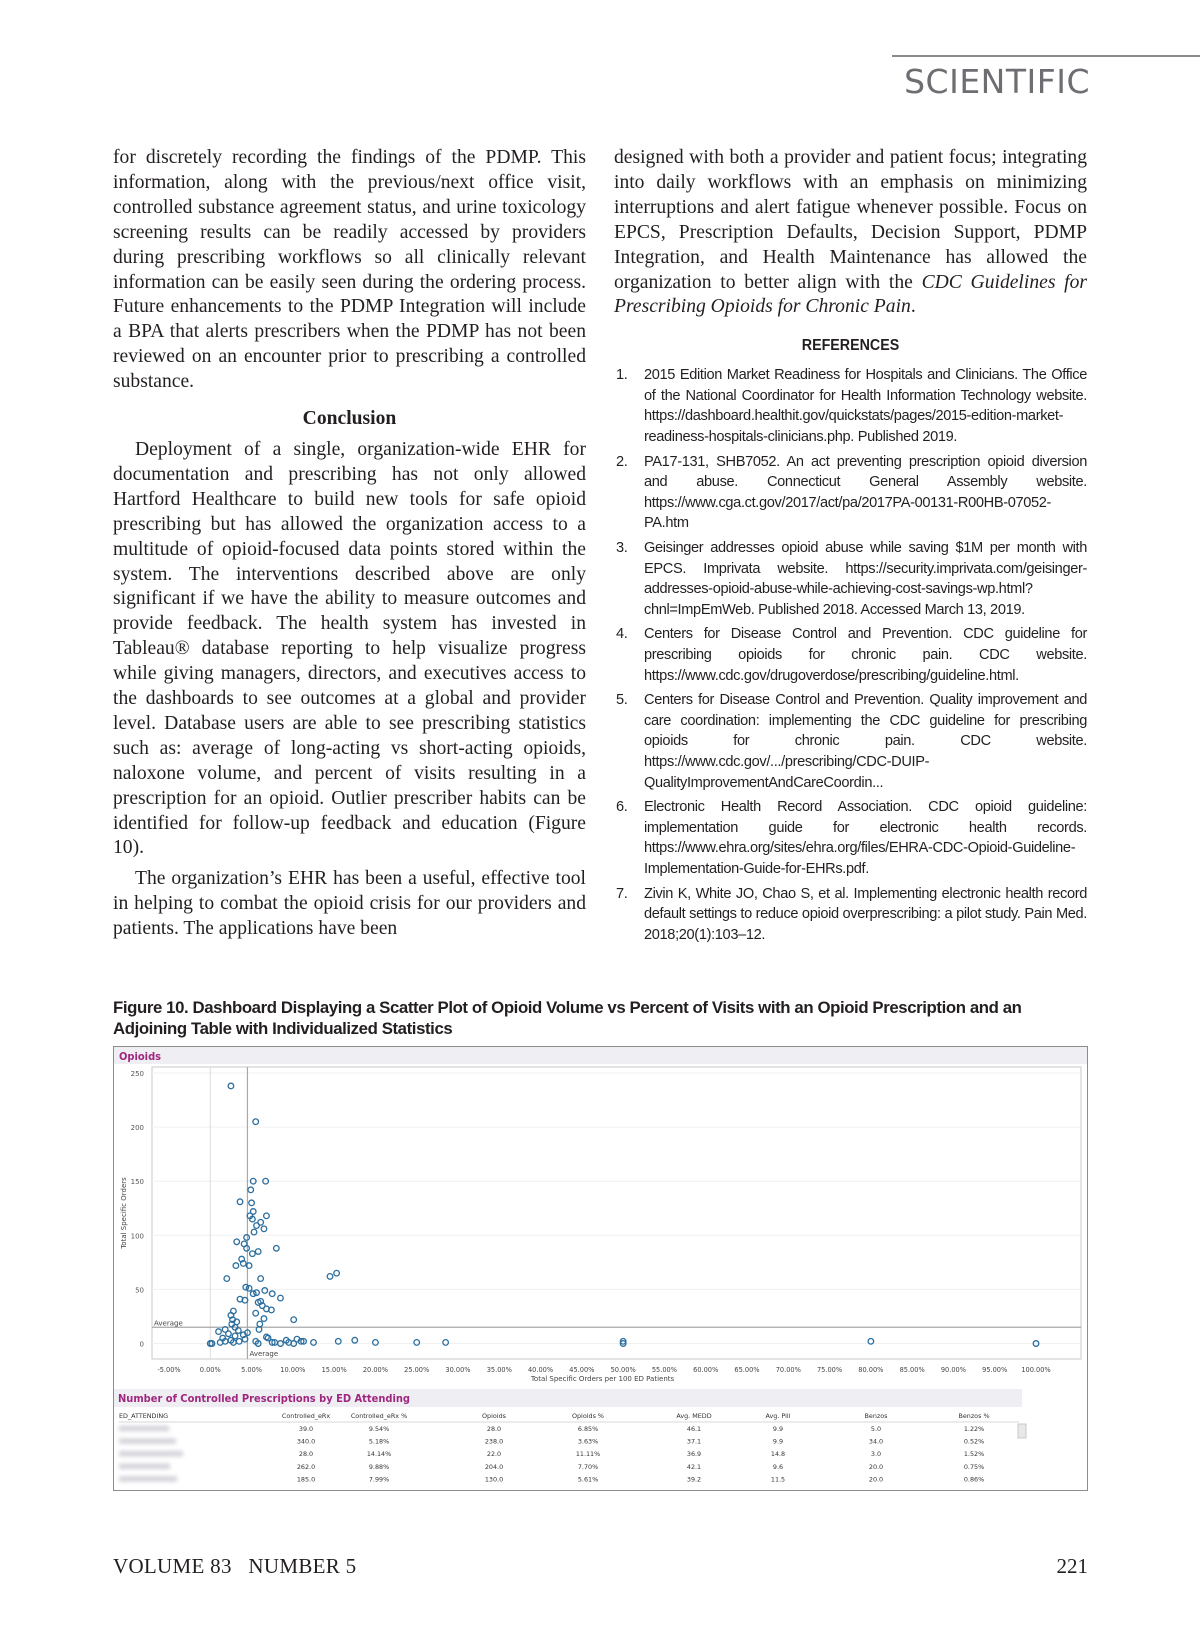  I want to click on reference-number: 1., so click(622, 375).